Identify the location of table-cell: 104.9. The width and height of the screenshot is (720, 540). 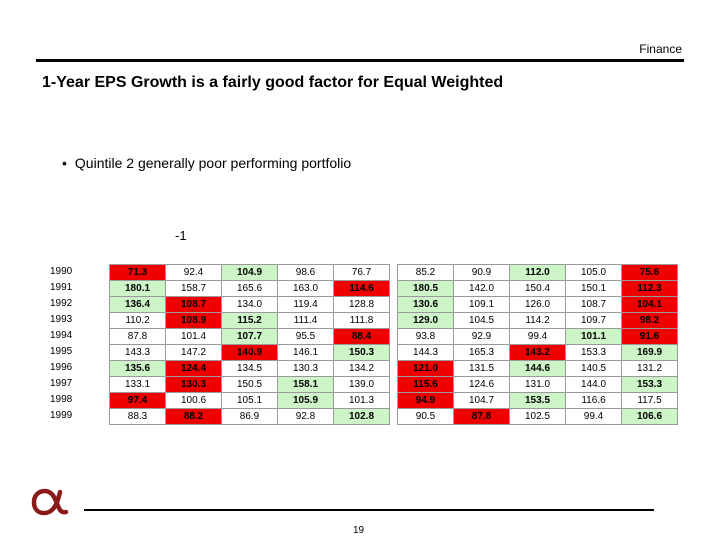
(249, 272).